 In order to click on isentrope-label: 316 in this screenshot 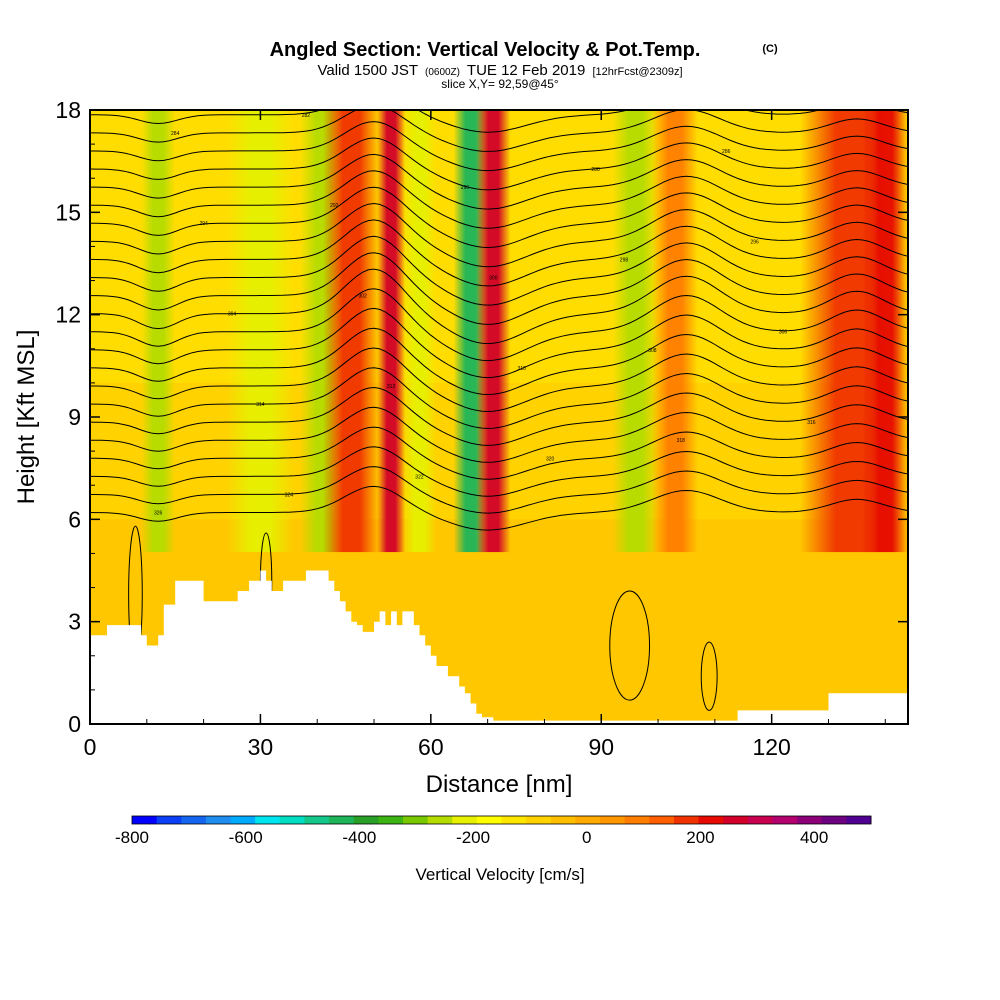, I will do `click(811, 423)`.